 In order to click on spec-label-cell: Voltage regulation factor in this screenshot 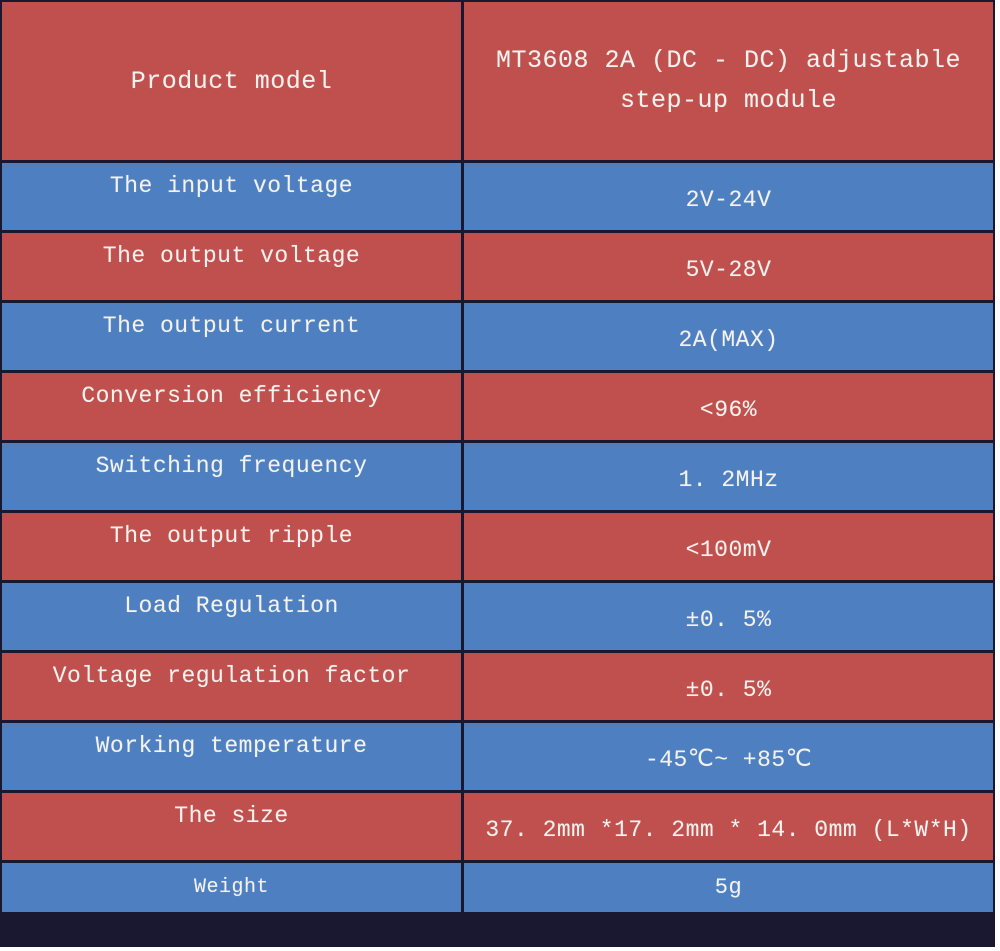, I will do `click(233, 686)`.